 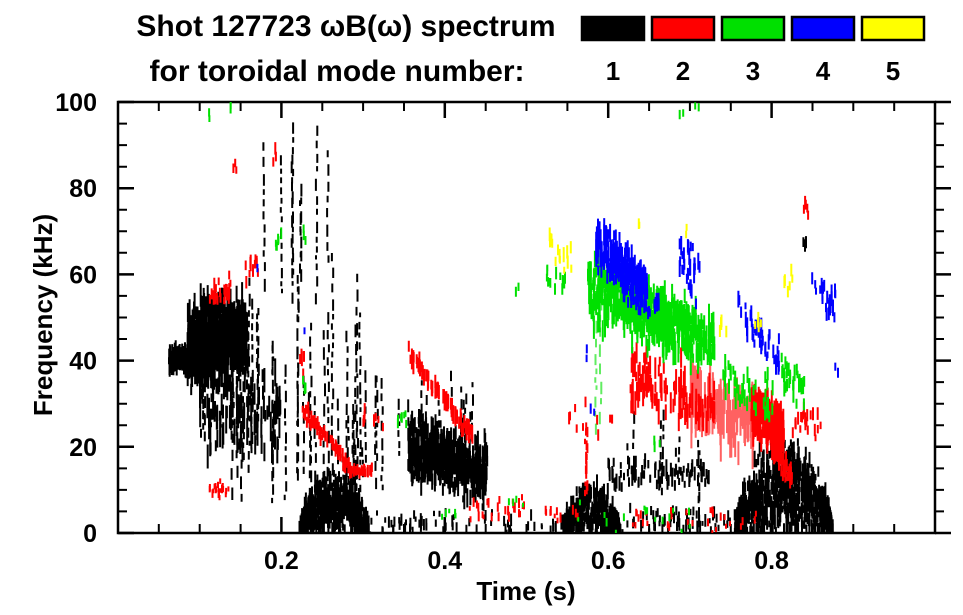 What do you see at coordinates (823, 71) in the screenshot?
I see `legend-label-mode-4: 4` at bounding box center [823, 71].